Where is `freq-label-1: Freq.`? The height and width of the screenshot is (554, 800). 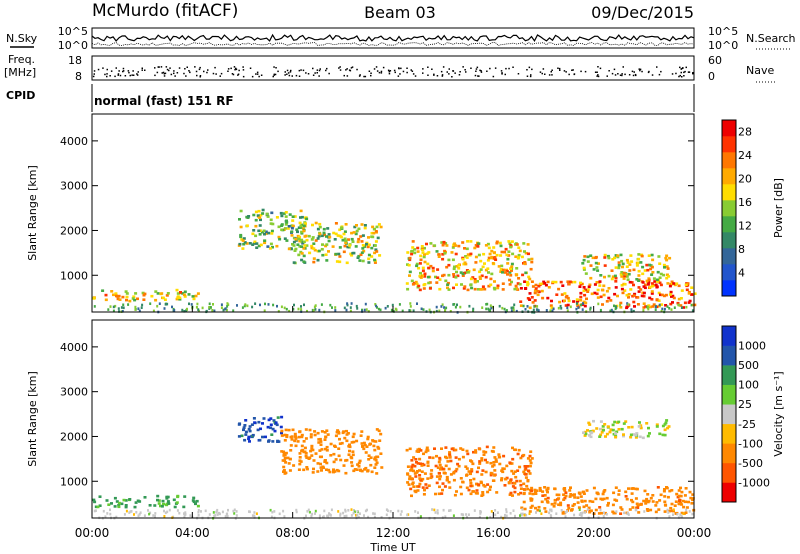 freq-label-1: Freq. is located at coordinates (21, 59).